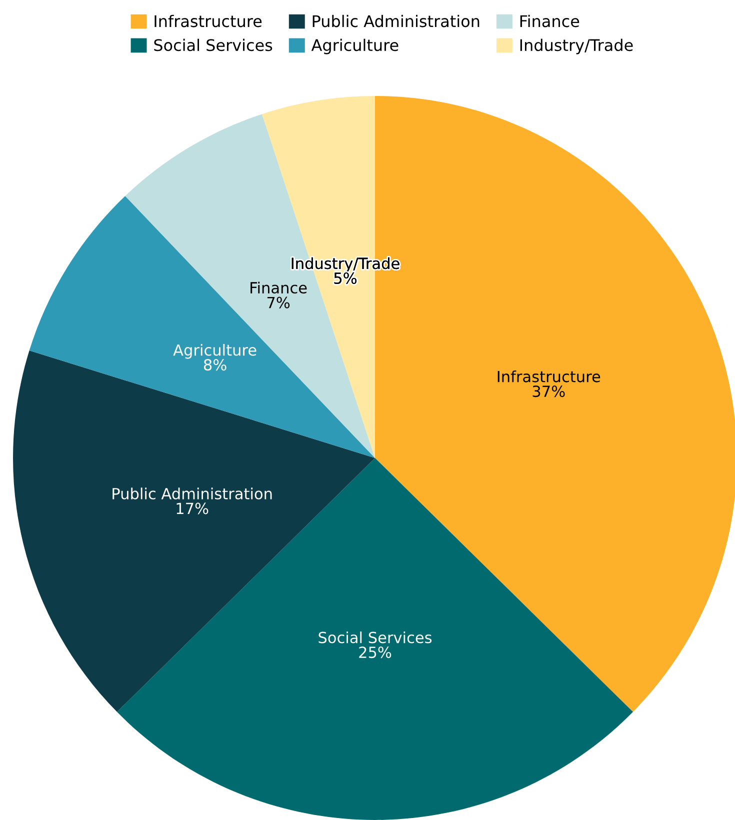  I want to click on data-label: 17%, so click(192, 508).